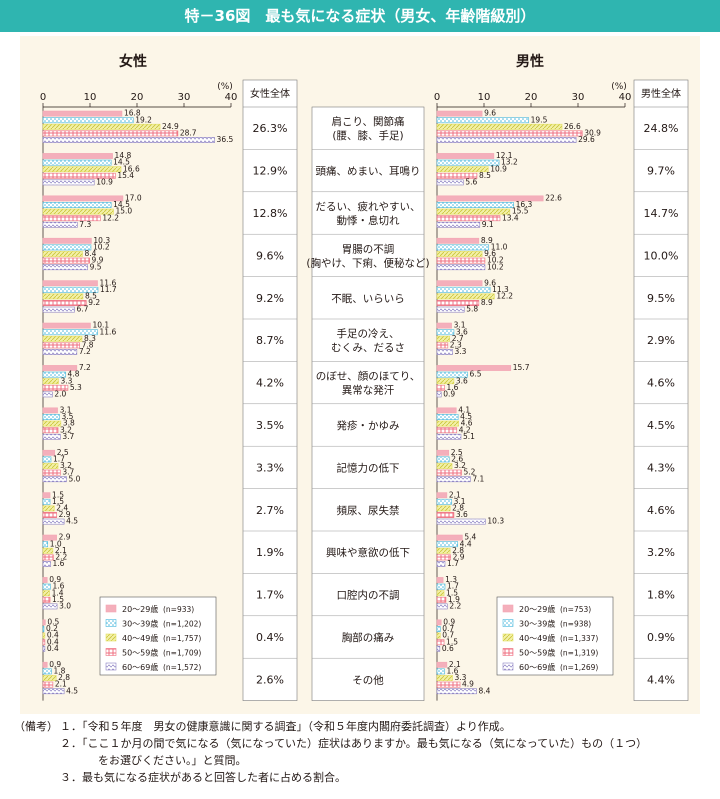  Describe the element at coordinates (101, 247) in the screenshot. I see `female-bar-label: 10.2` at that location.